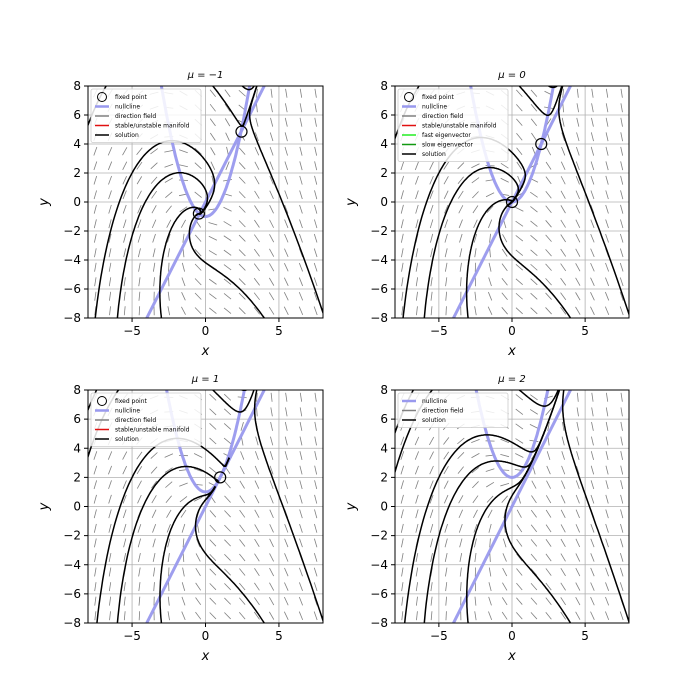 This screenshot has width=700, height=700. What do you see at coordinates (541, 144) in the screenshot?
I see `fixed-point-marker` at bounding box center [541, 144].